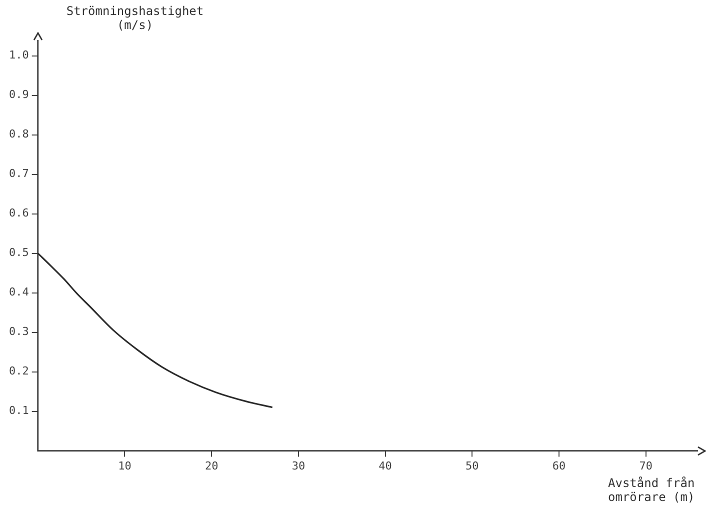 This screenshot has width=708, height=506. What do you see at coordinates (472, 465) in the screenshot?
I see `x-tick-label: 50` at bounding box center [472, 465].